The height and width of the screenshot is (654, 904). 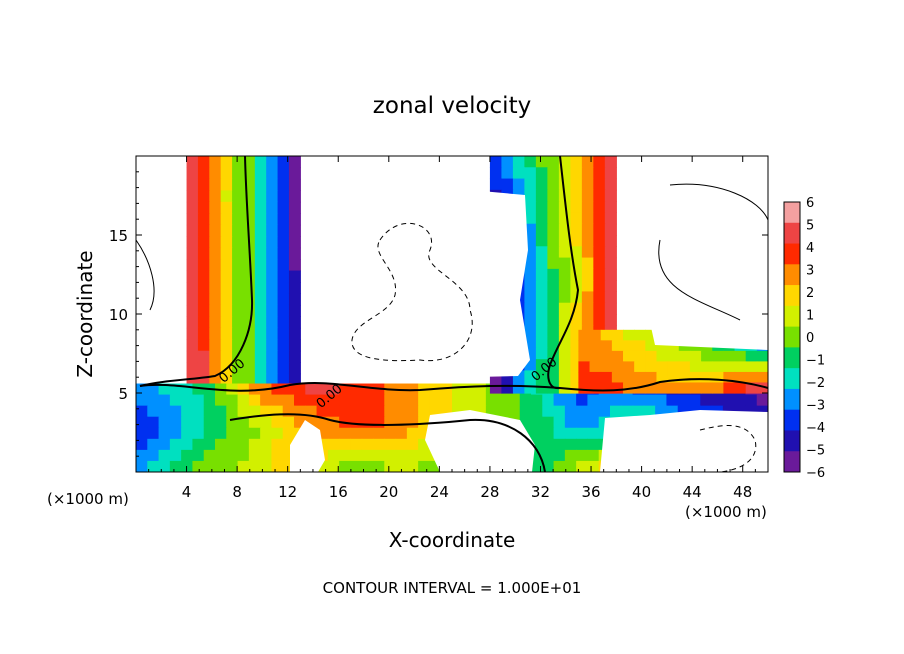 What do you see at coordinates (810, 338) in the screenshot?
I see `colorbar-label: 0` at bounding box center [810, 338].